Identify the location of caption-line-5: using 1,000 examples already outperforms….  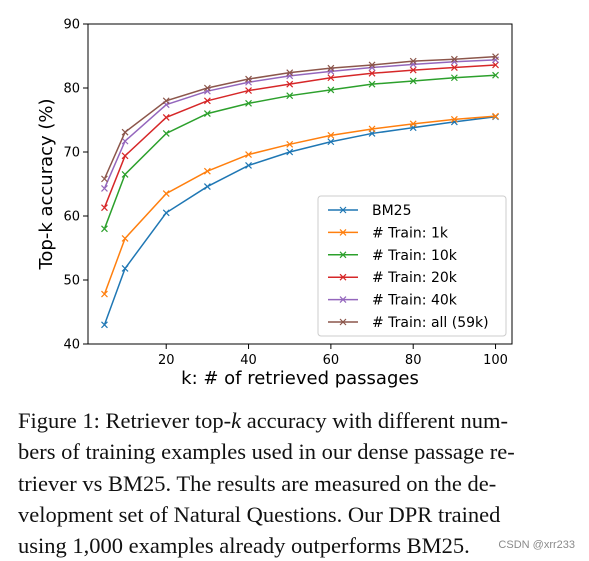
(244, 546).